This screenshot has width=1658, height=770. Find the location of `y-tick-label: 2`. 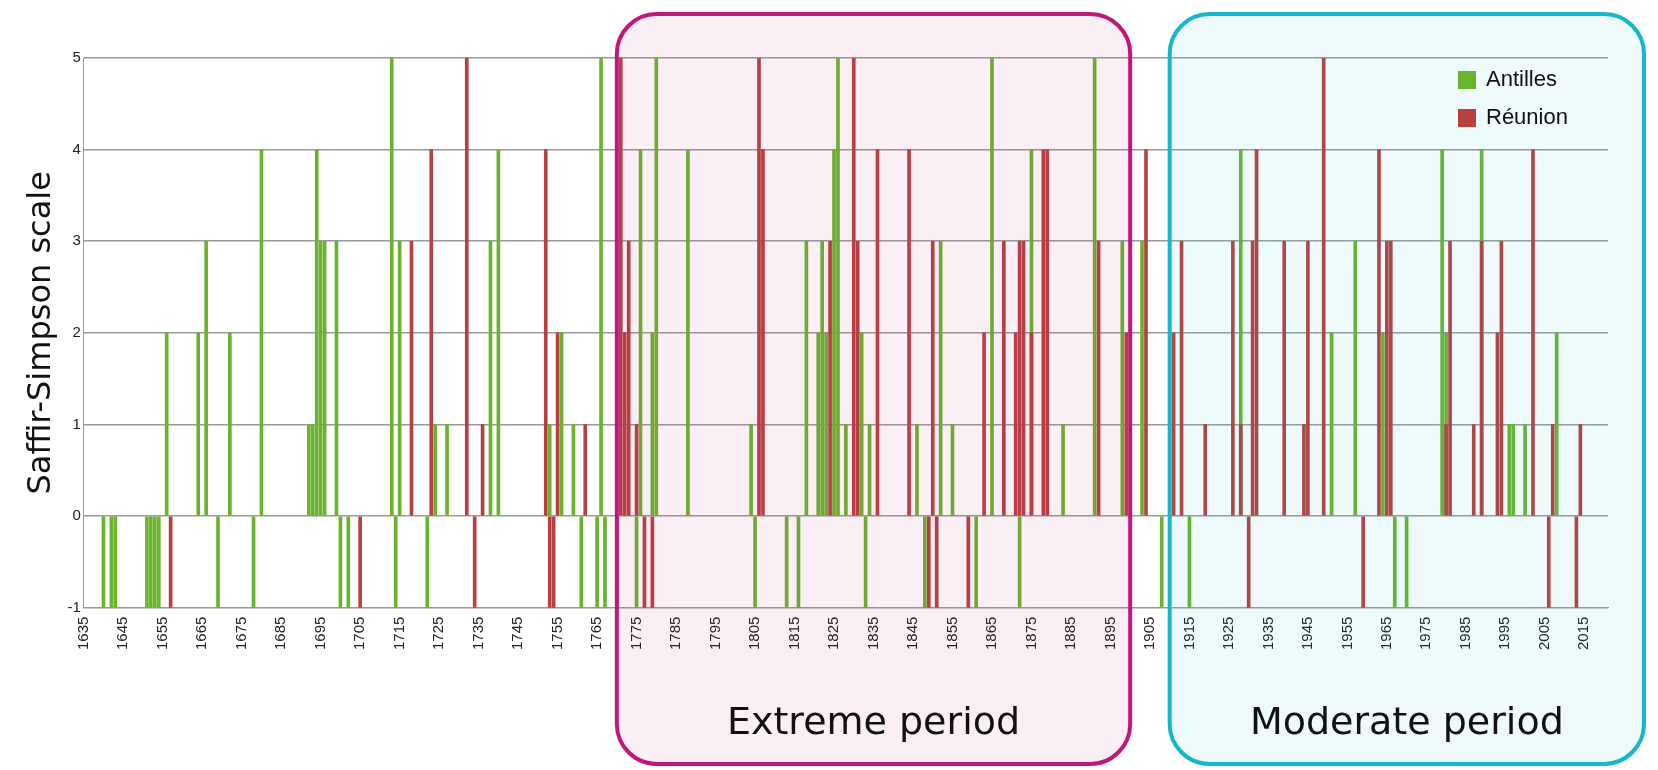

y-tick-label: 2 is located at coordinates (76, 331).